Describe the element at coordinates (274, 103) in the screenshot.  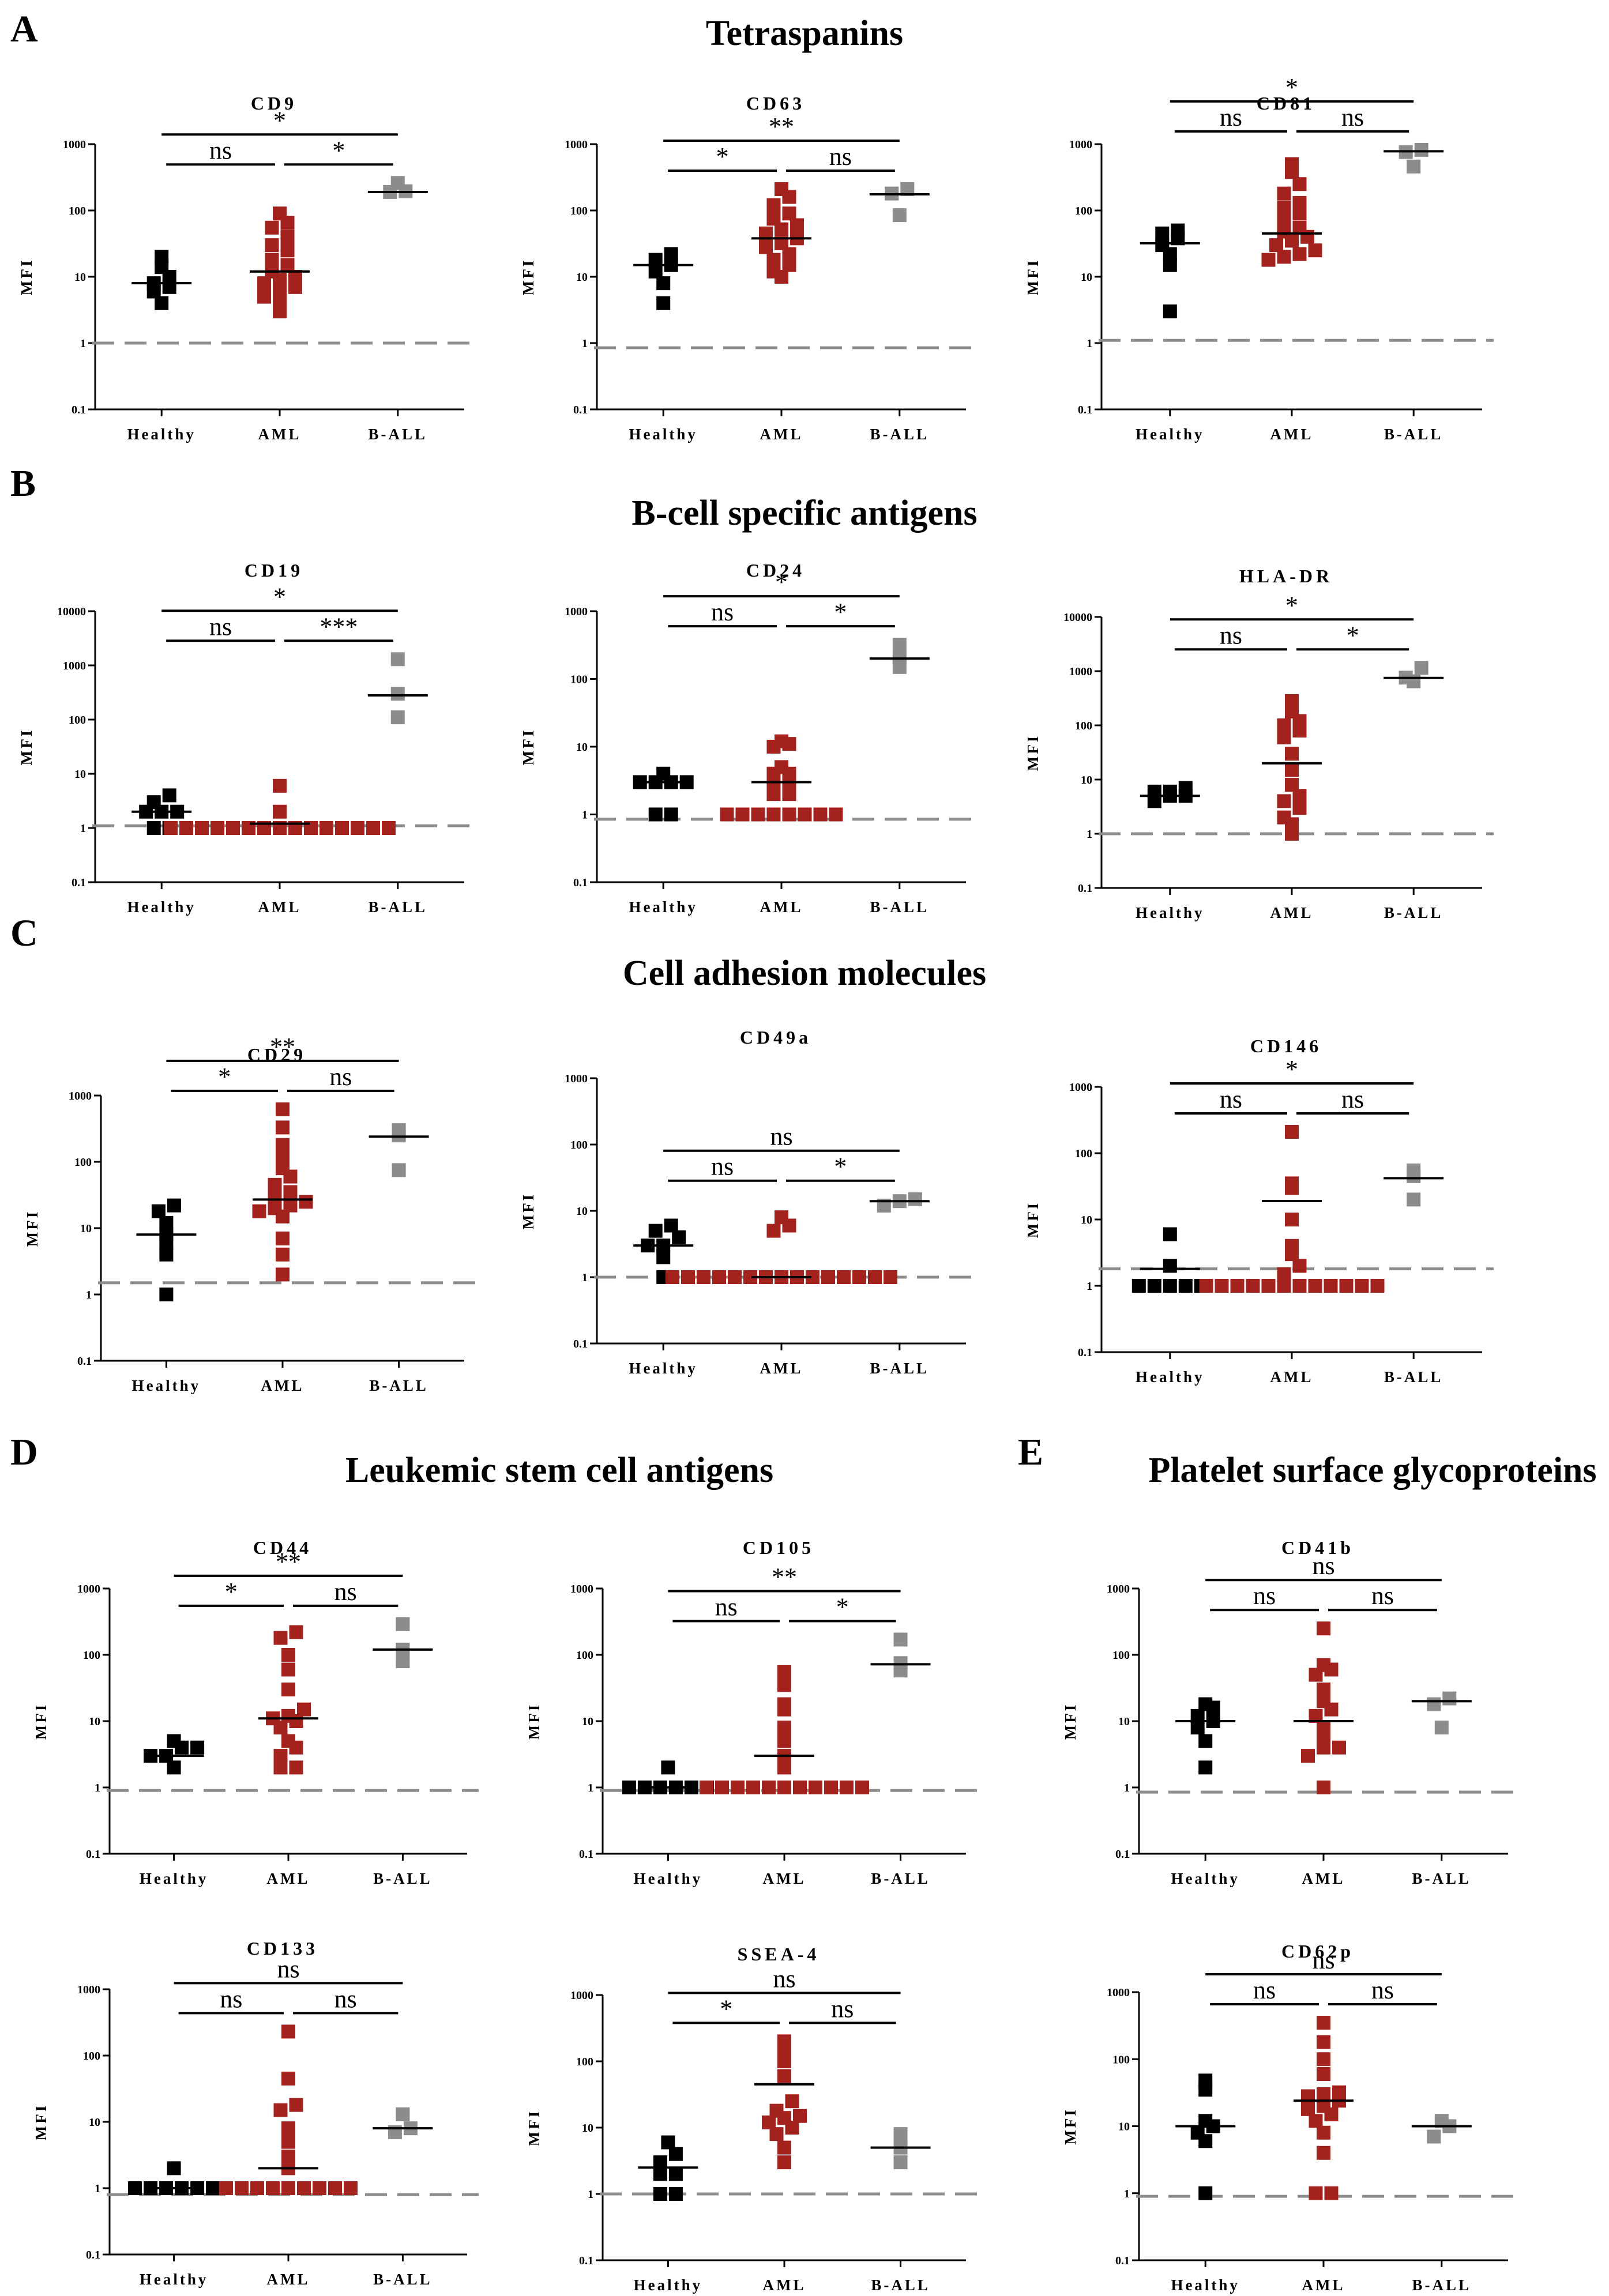
I see `chart-title: CD9` at that location.